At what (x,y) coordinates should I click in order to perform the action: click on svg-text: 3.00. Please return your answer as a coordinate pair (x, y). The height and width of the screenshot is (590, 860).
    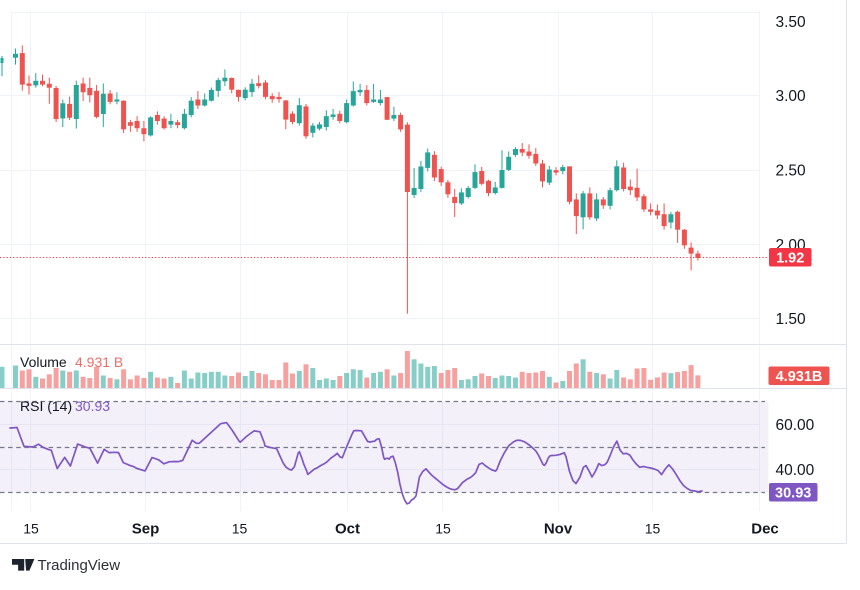
    Looking at the image, I should click on (791, 96).